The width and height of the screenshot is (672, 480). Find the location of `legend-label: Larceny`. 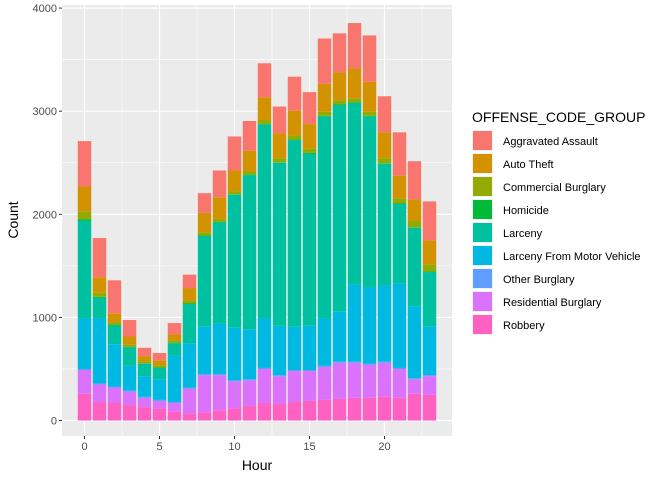

legend-label: Larceny is located at coordinates (523, 234).